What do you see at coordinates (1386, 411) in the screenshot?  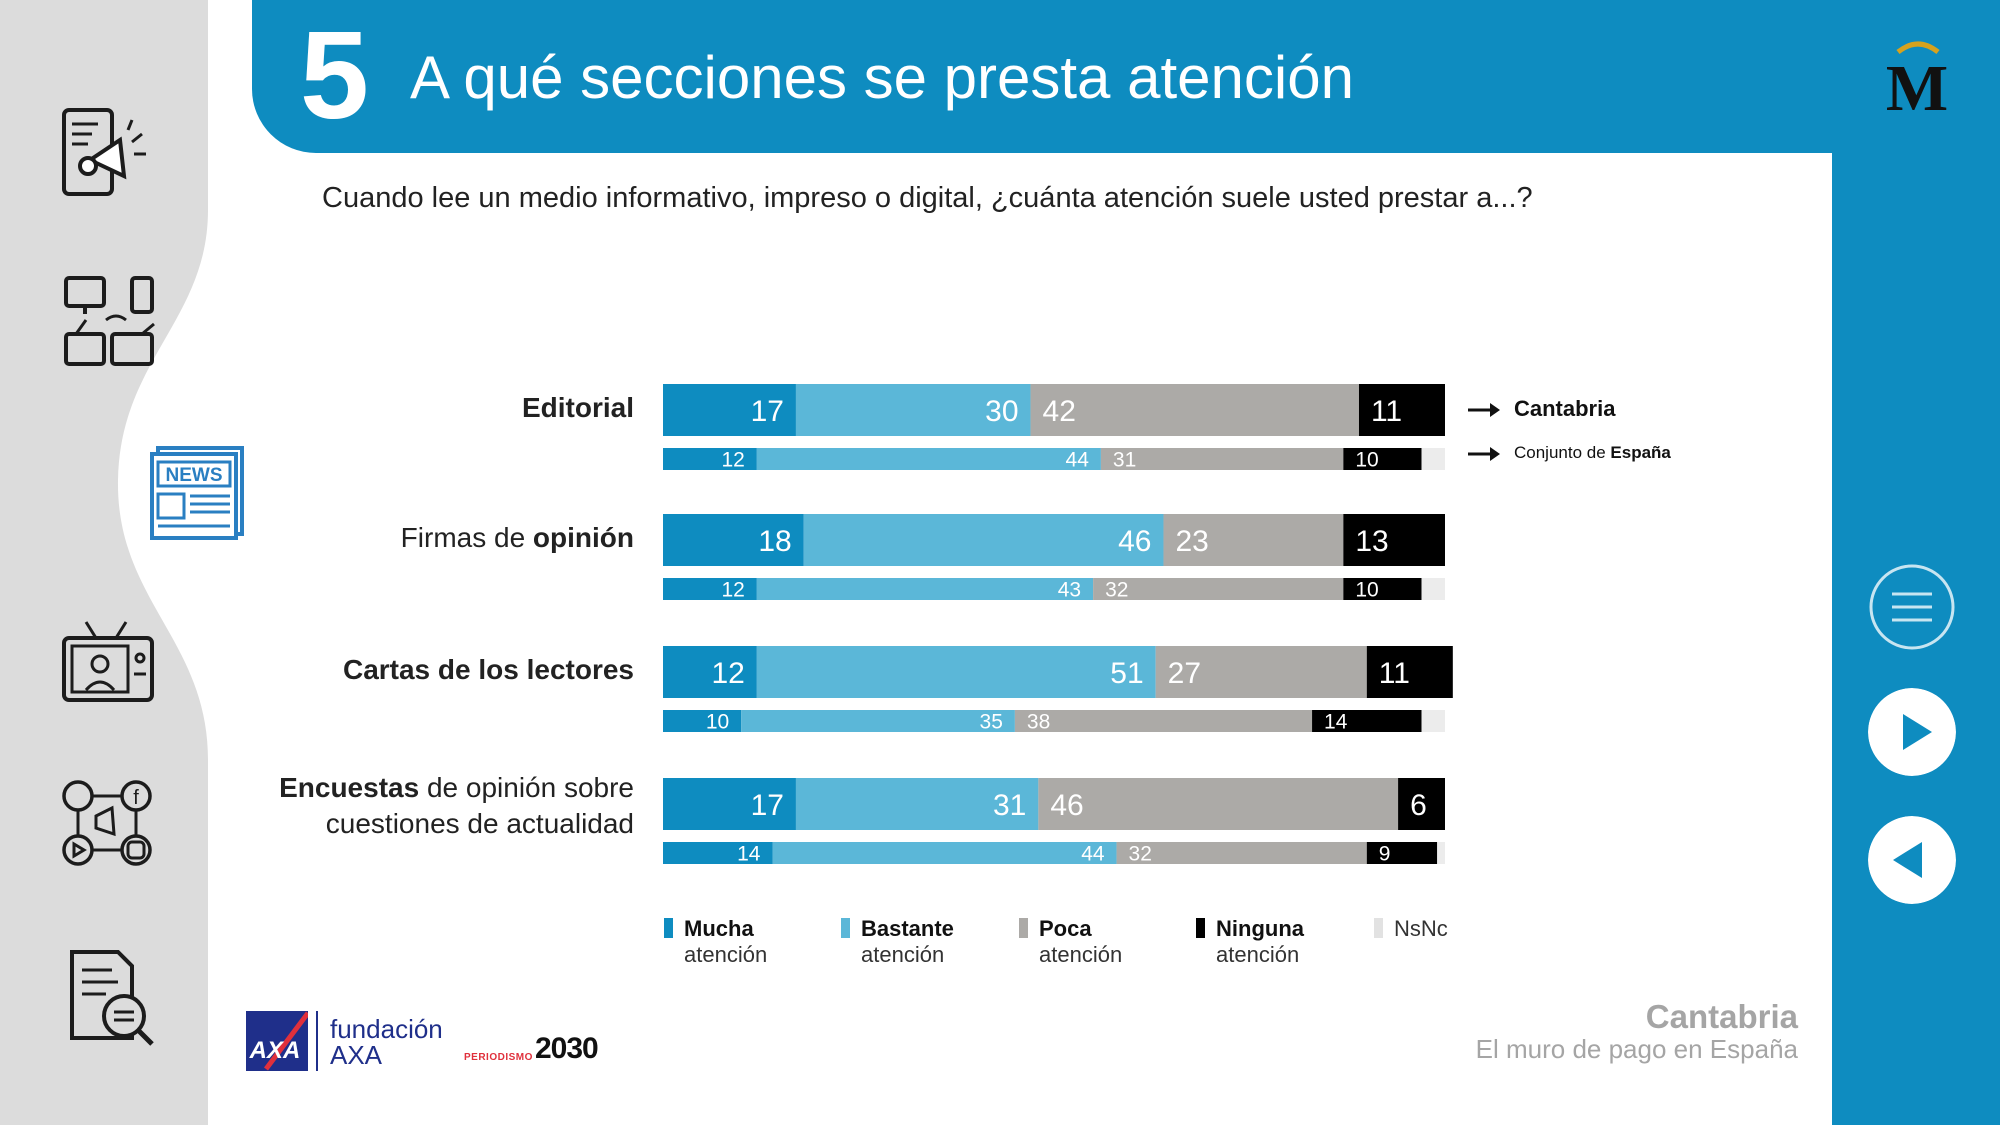 I see `data-label-cantabria-0-3: 11` at bounding box center [1386, 411].